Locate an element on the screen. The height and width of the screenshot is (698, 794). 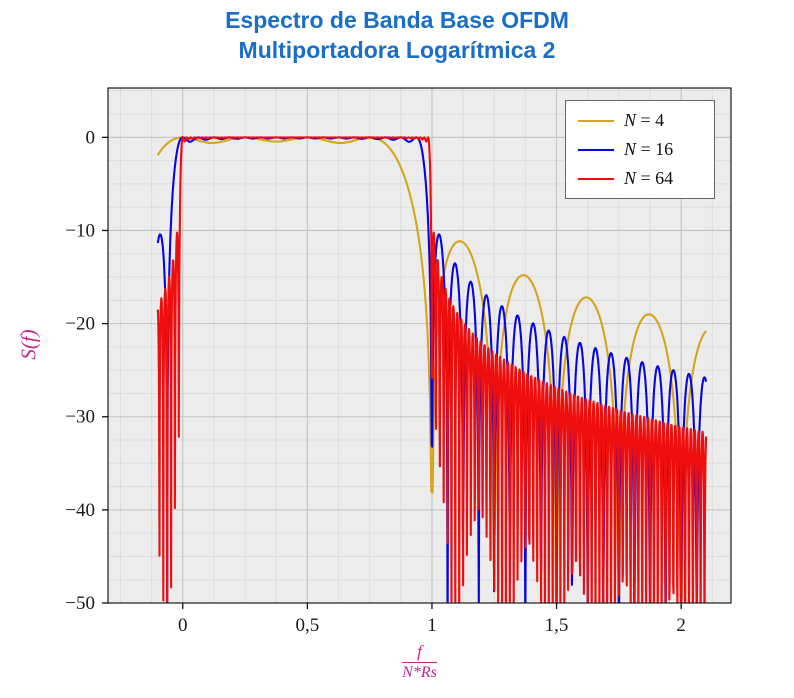
x-axis-label: f N*Rs is located at coordinates (419, 662).